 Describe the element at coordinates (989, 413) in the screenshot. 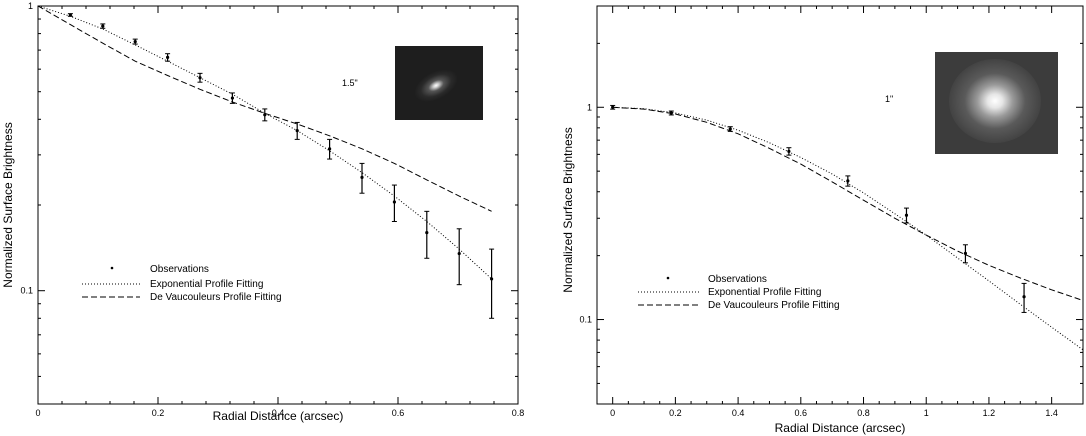

I see `x-tick-label: 1.2` at that location.